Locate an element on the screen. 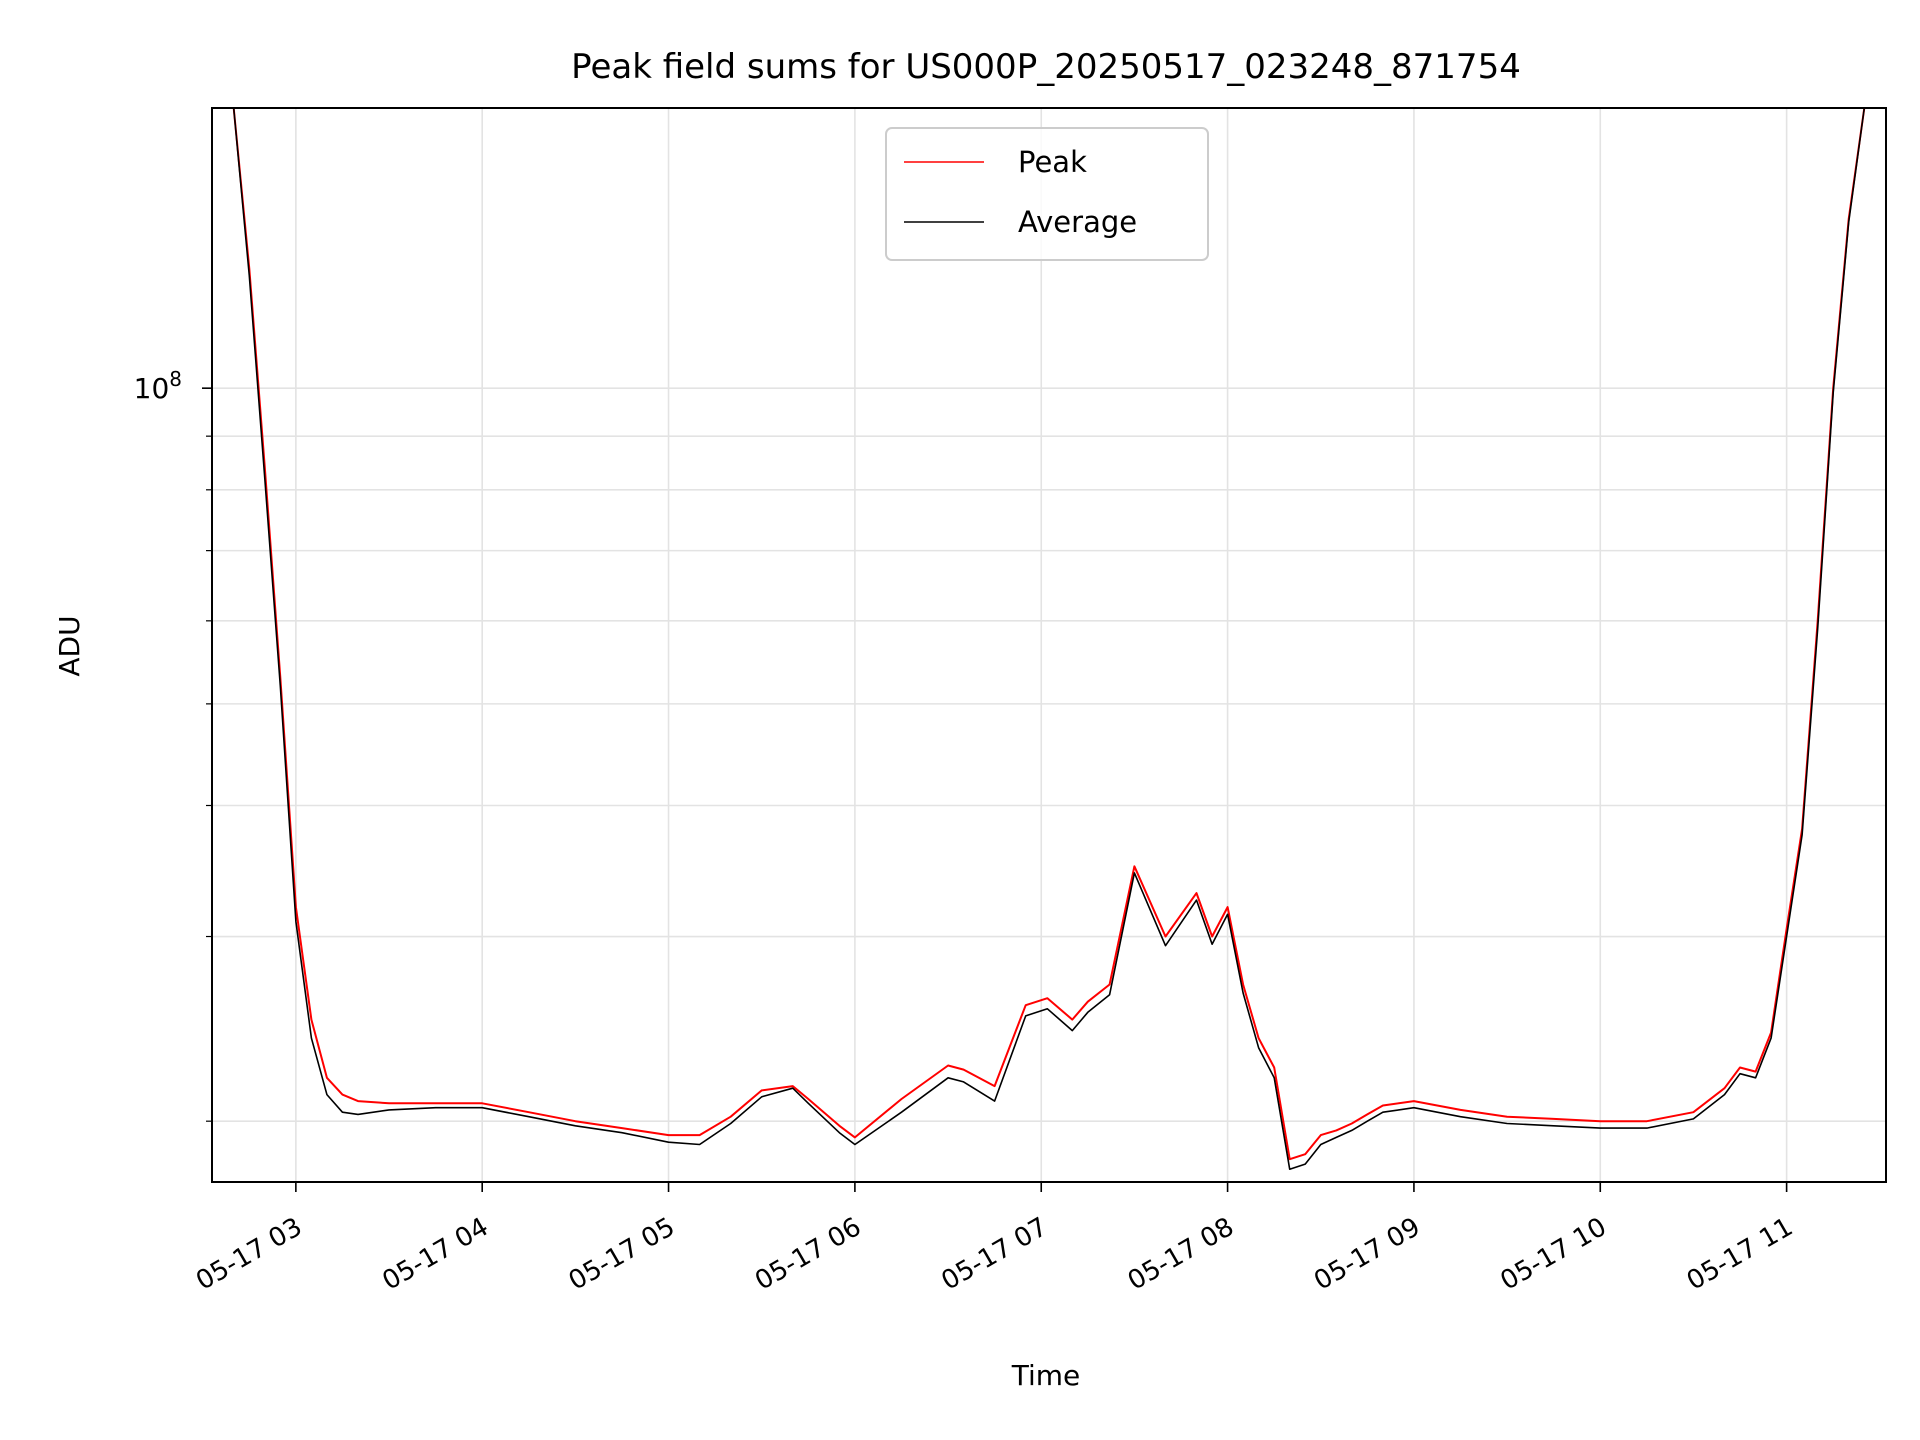 This screenshot has width=1920, height=1440. y-axis-label: ADU is located at coordinates (69, 645).